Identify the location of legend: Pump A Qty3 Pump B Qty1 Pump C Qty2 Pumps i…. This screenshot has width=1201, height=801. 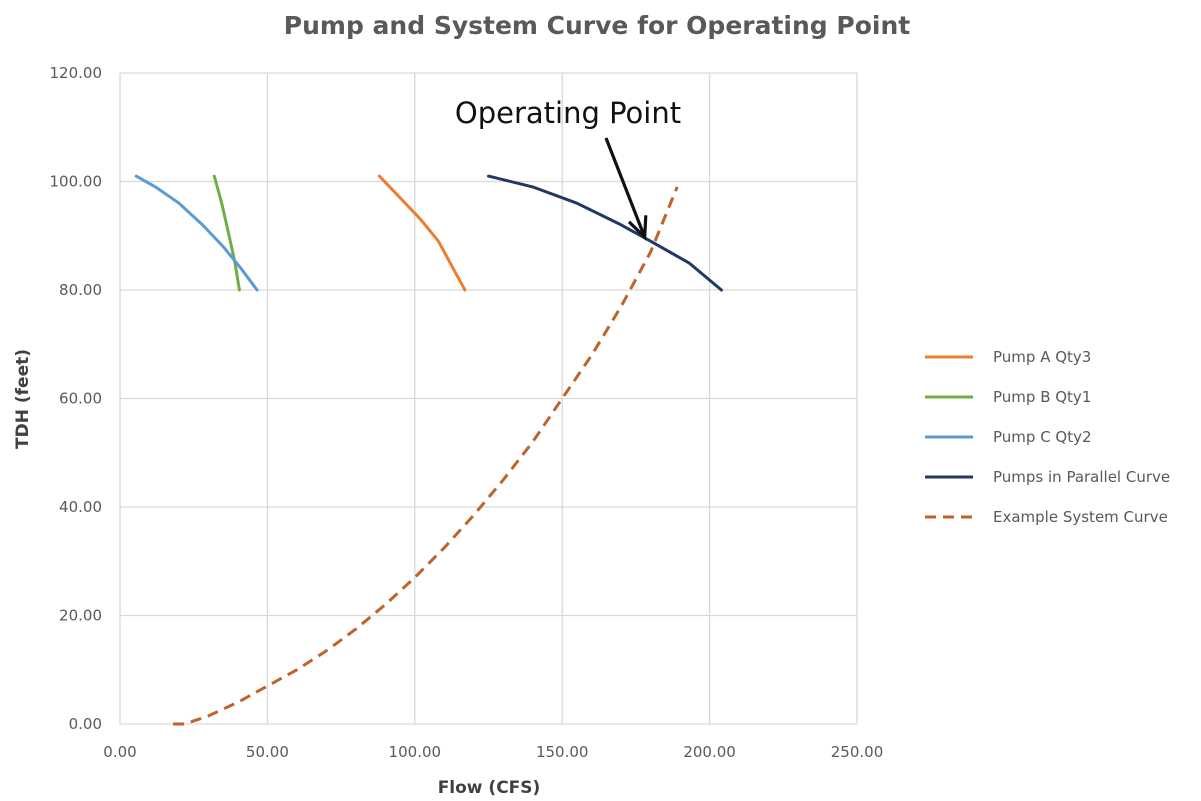
(1047, 437).